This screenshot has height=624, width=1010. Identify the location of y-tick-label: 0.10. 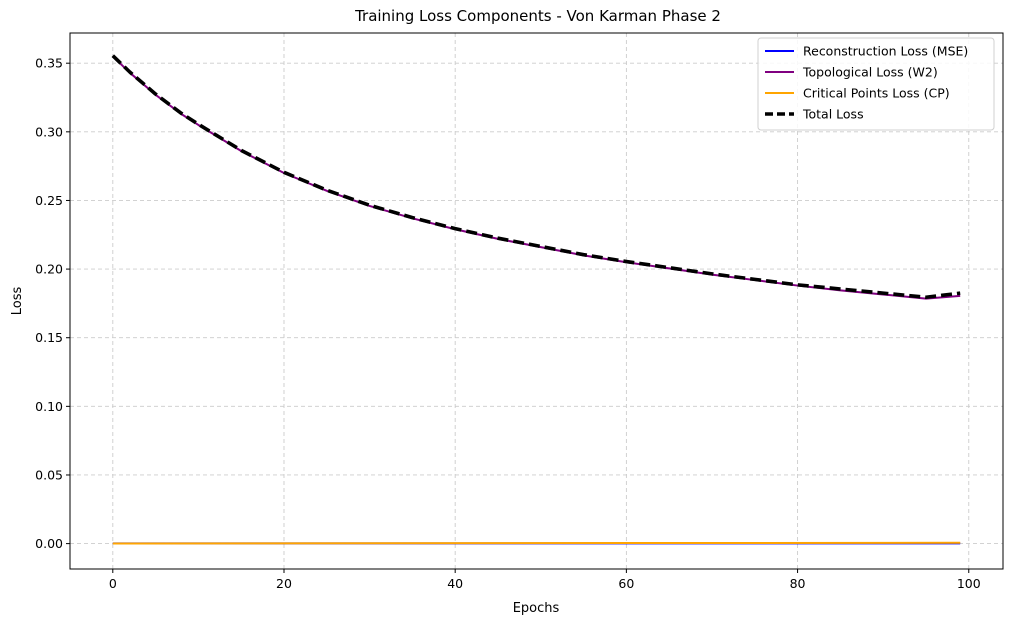
(49, 406).